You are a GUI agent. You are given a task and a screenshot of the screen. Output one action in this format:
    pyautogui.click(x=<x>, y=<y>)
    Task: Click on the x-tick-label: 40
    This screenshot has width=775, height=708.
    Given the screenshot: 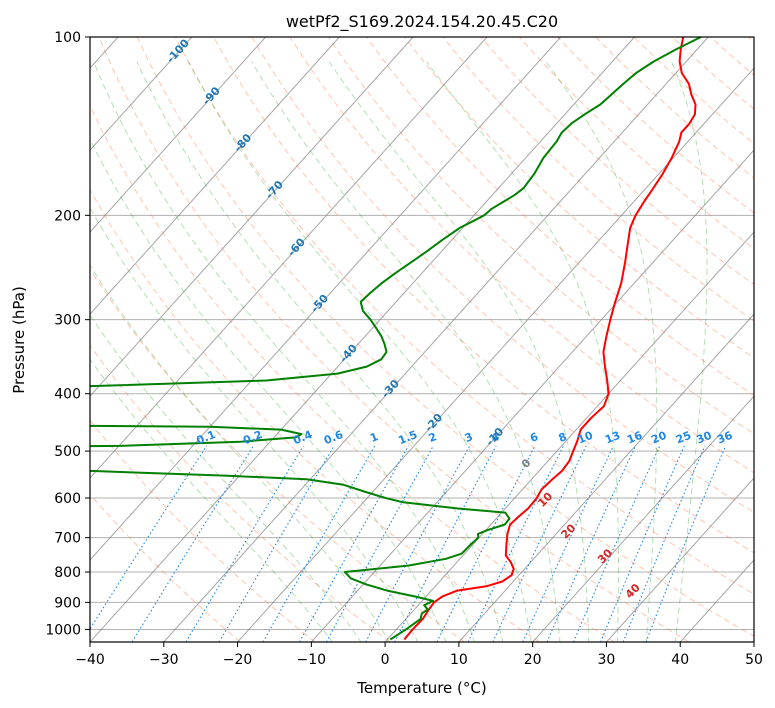 What is the action you would take?
    pyautogui.click(x=680, y=660)
    